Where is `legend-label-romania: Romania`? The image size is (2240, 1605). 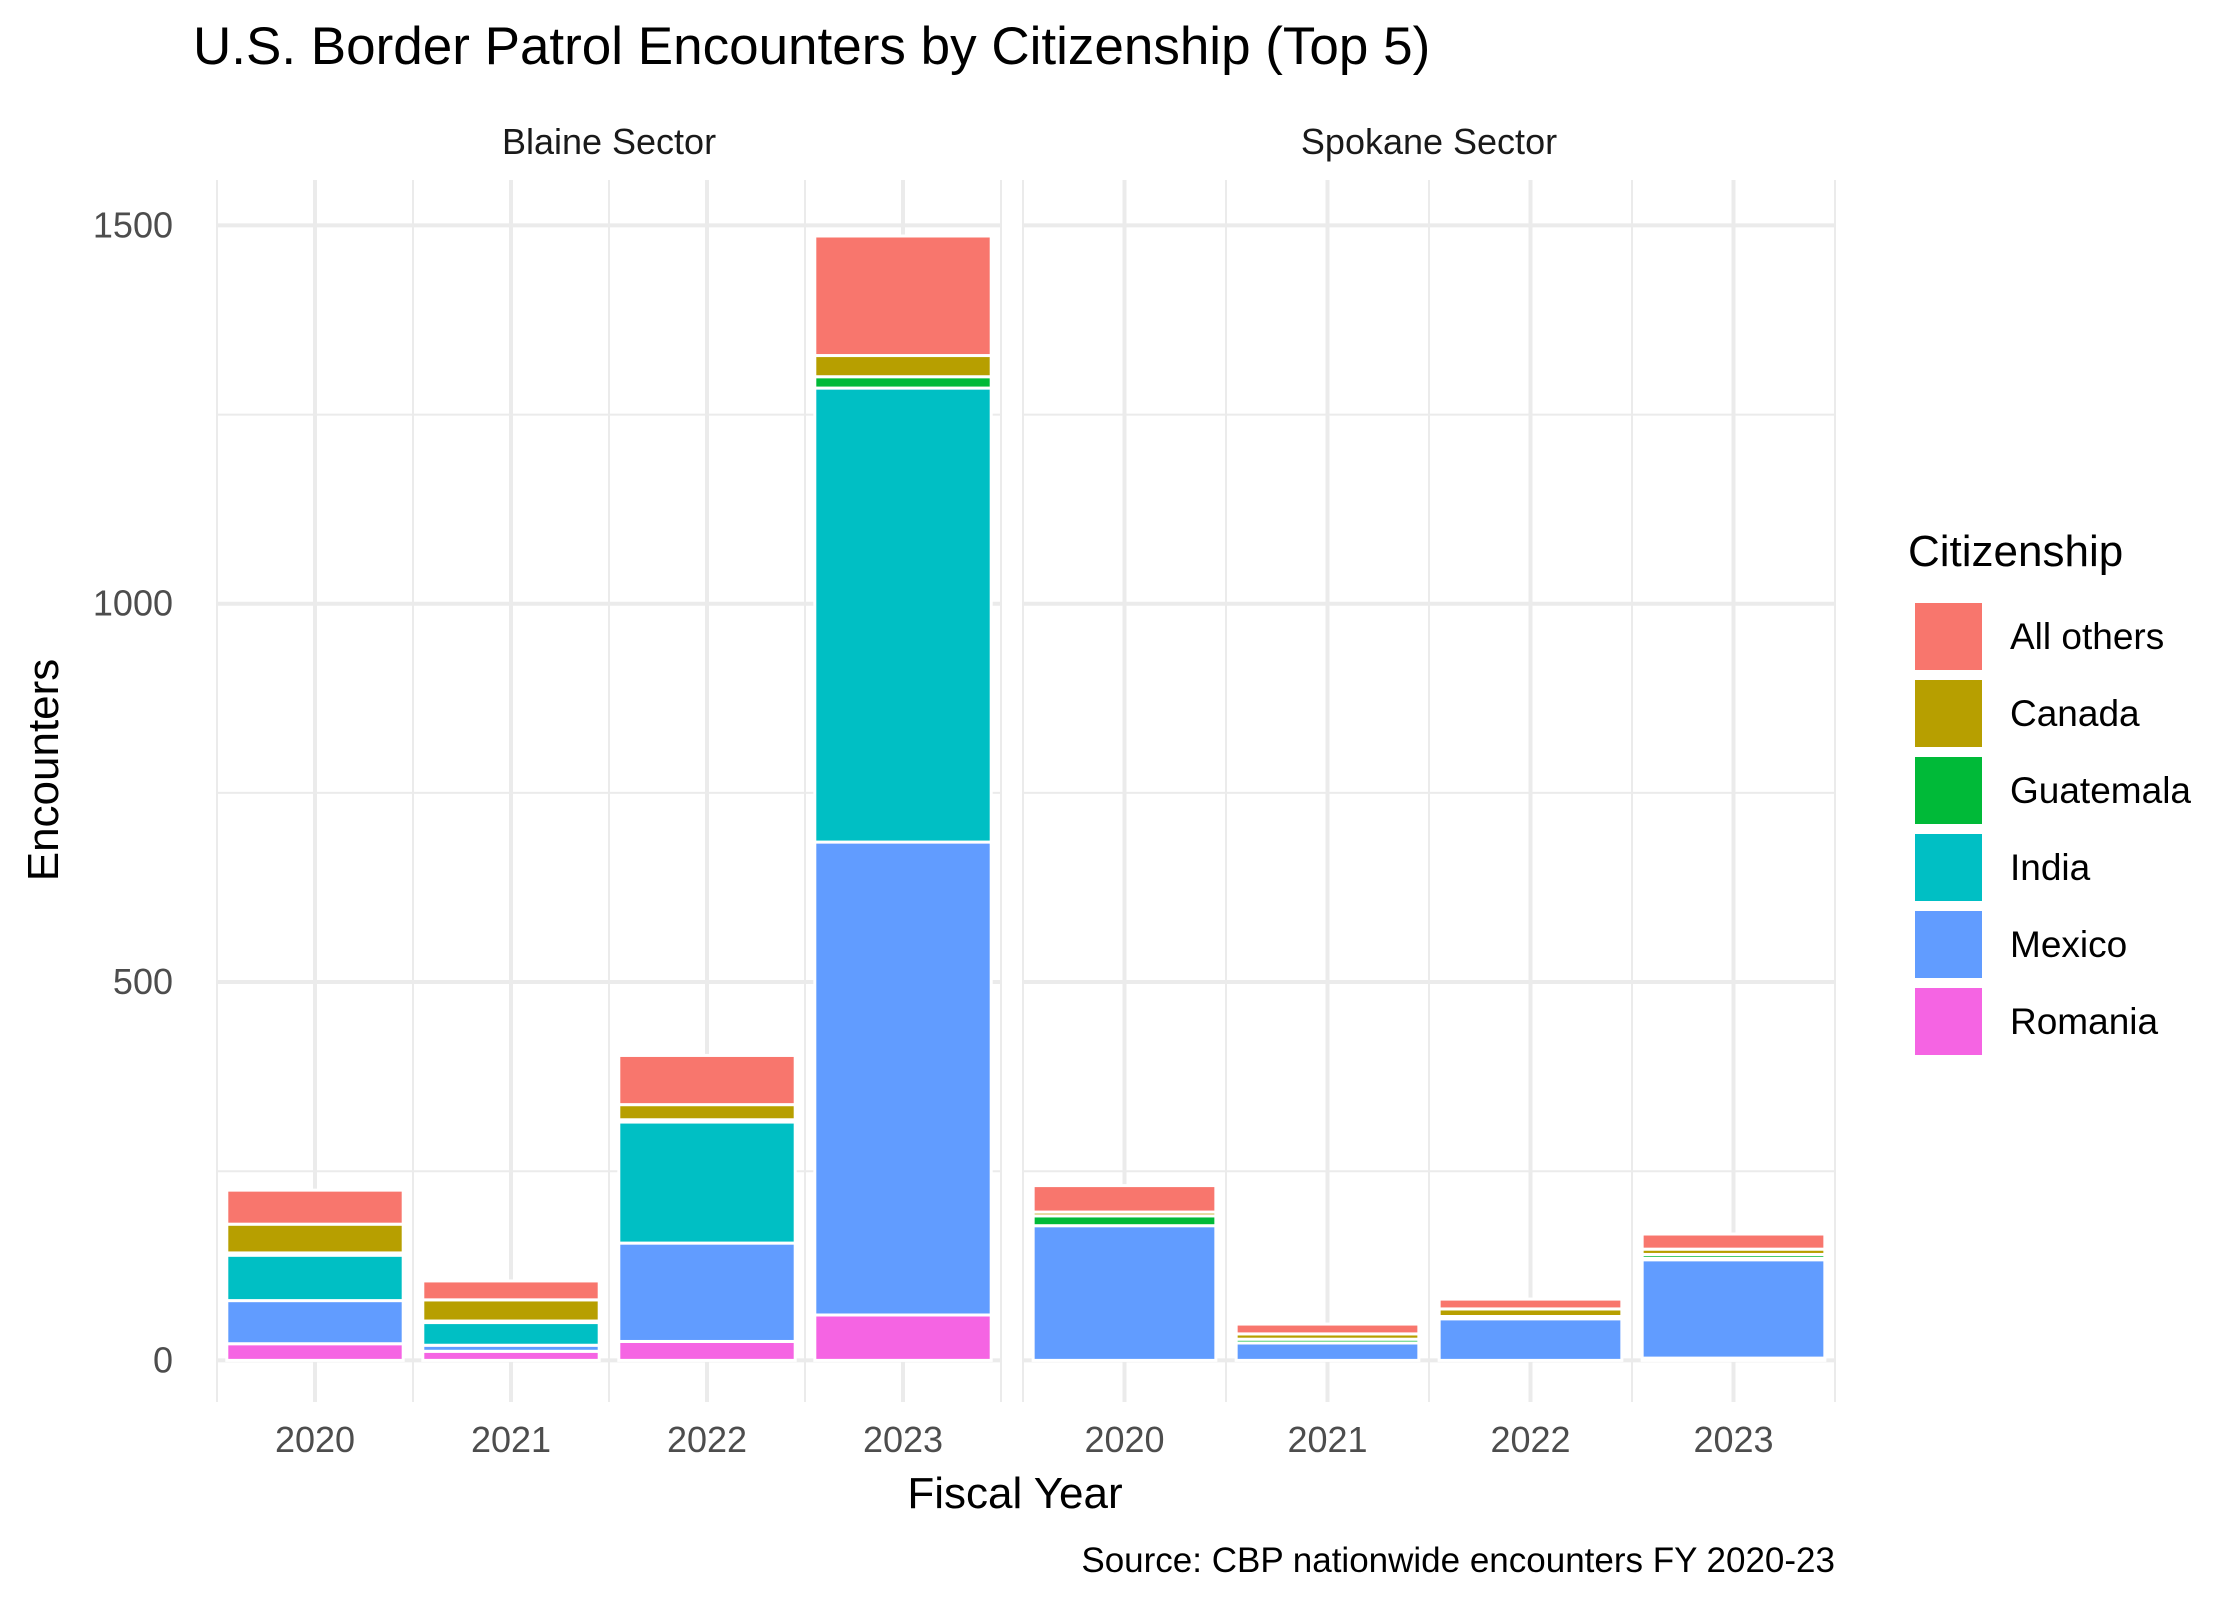
legend-label-romania: Romania is located at coordinates (2084, 1021).